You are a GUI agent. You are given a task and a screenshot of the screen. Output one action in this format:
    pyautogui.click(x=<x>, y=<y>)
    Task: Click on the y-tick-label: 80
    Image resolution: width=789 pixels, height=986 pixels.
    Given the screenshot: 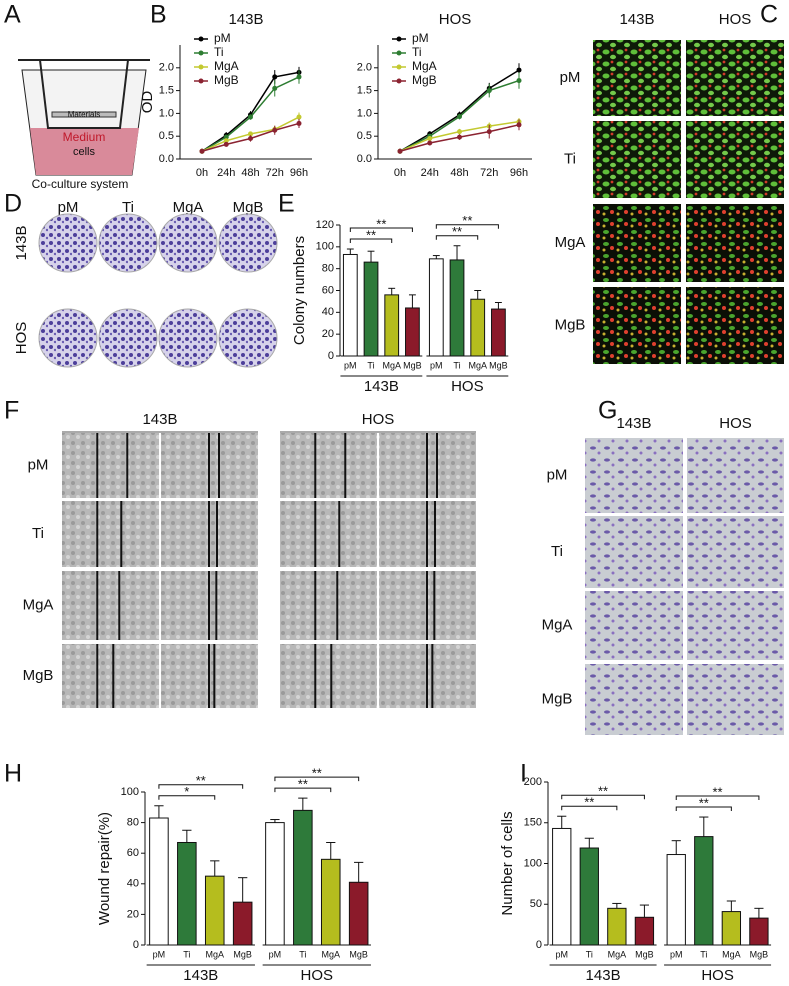 What is the action you would take?
    pyautogui.click(x=133, y=823)
    